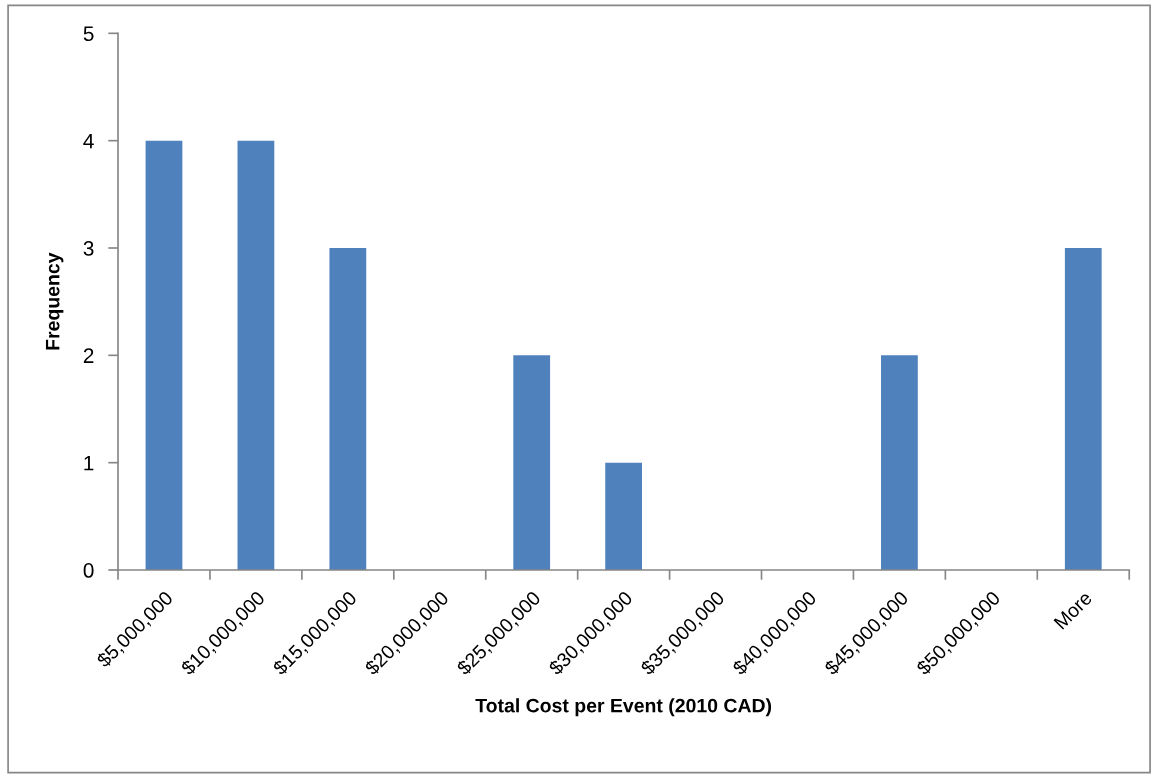 The height and width of the screenshot is (775, 1157). Describe the element at coordinates (88, 570) in the screenshot. I see `y-tick-label: 0` at that location.